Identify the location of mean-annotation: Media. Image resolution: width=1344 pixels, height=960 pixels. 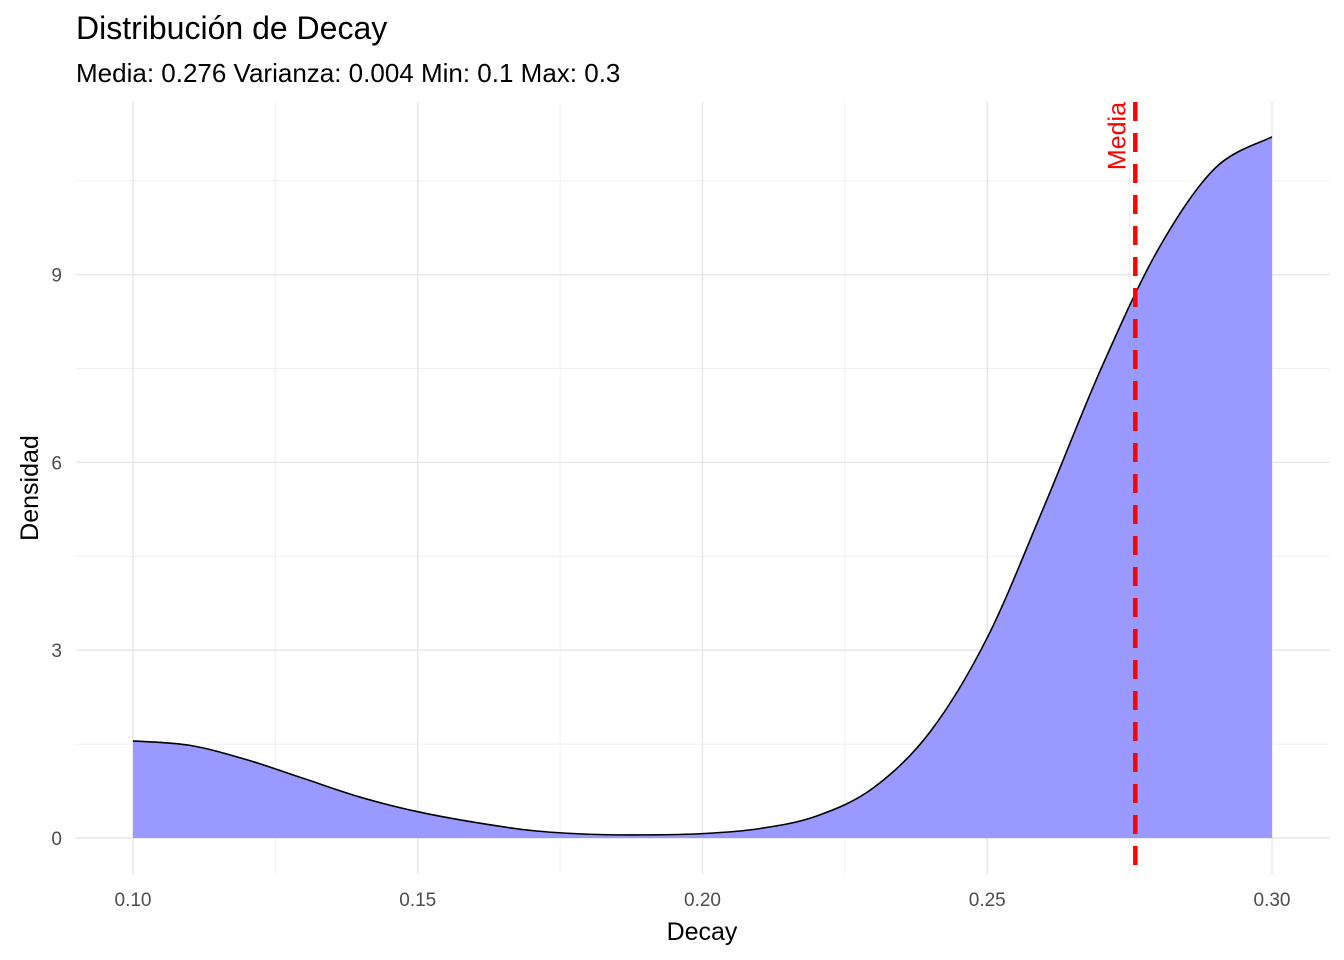
(1120, 488).